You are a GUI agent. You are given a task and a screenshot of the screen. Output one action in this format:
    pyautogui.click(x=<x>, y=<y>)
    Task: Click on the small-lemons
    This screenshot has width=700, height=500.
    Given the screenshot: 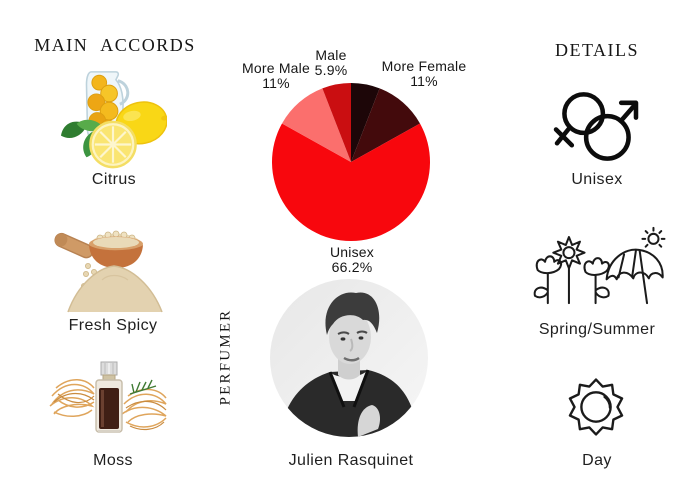 What is the action you would take?
    pyautogui.click(x=103, y=105)
    